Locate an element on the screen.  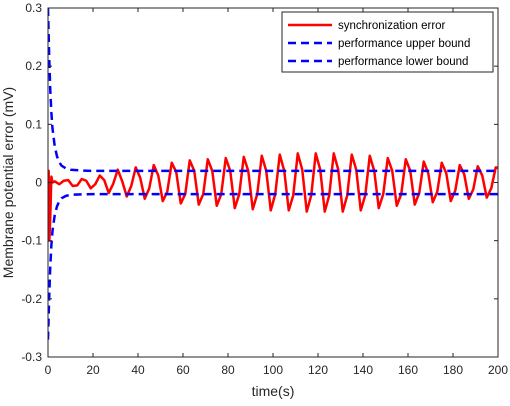
y-tick-label: 0.1 is located at coordinates (33, 124).